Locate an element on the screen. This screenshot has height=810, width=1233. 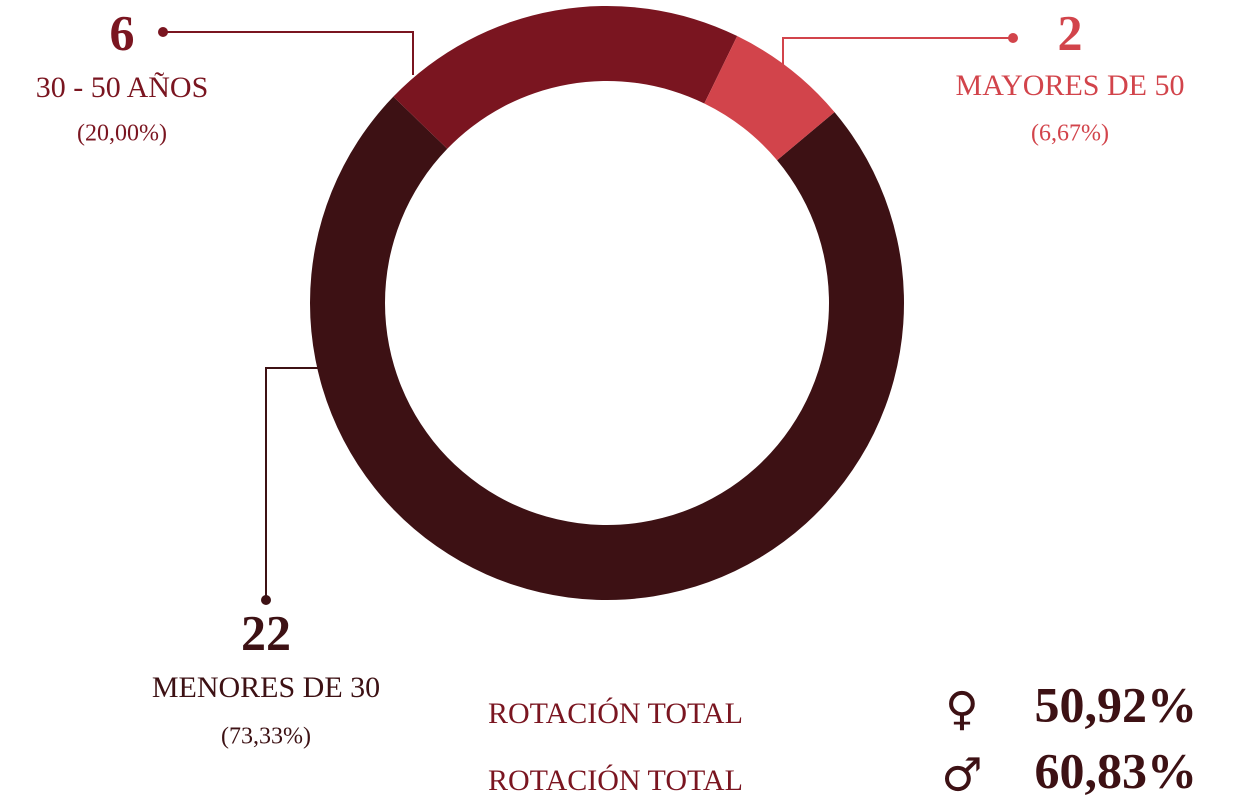
segment-value: 2 is located at coordinates (1070, 32).